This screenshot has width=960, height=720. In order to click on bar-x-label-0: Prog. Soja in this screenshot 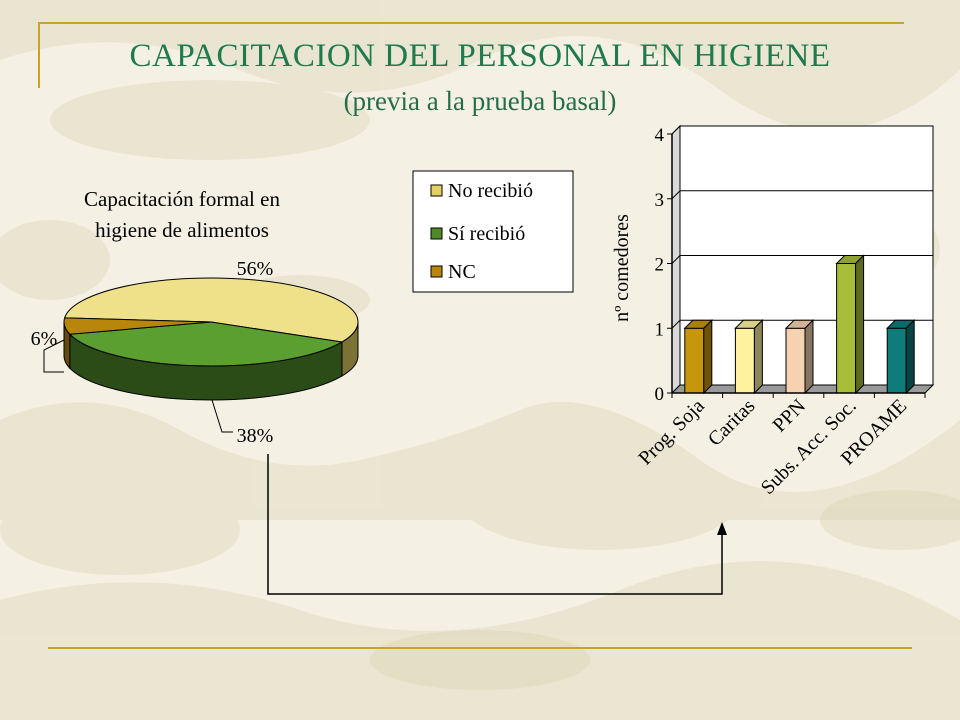, I will do `click(671, 432)`.